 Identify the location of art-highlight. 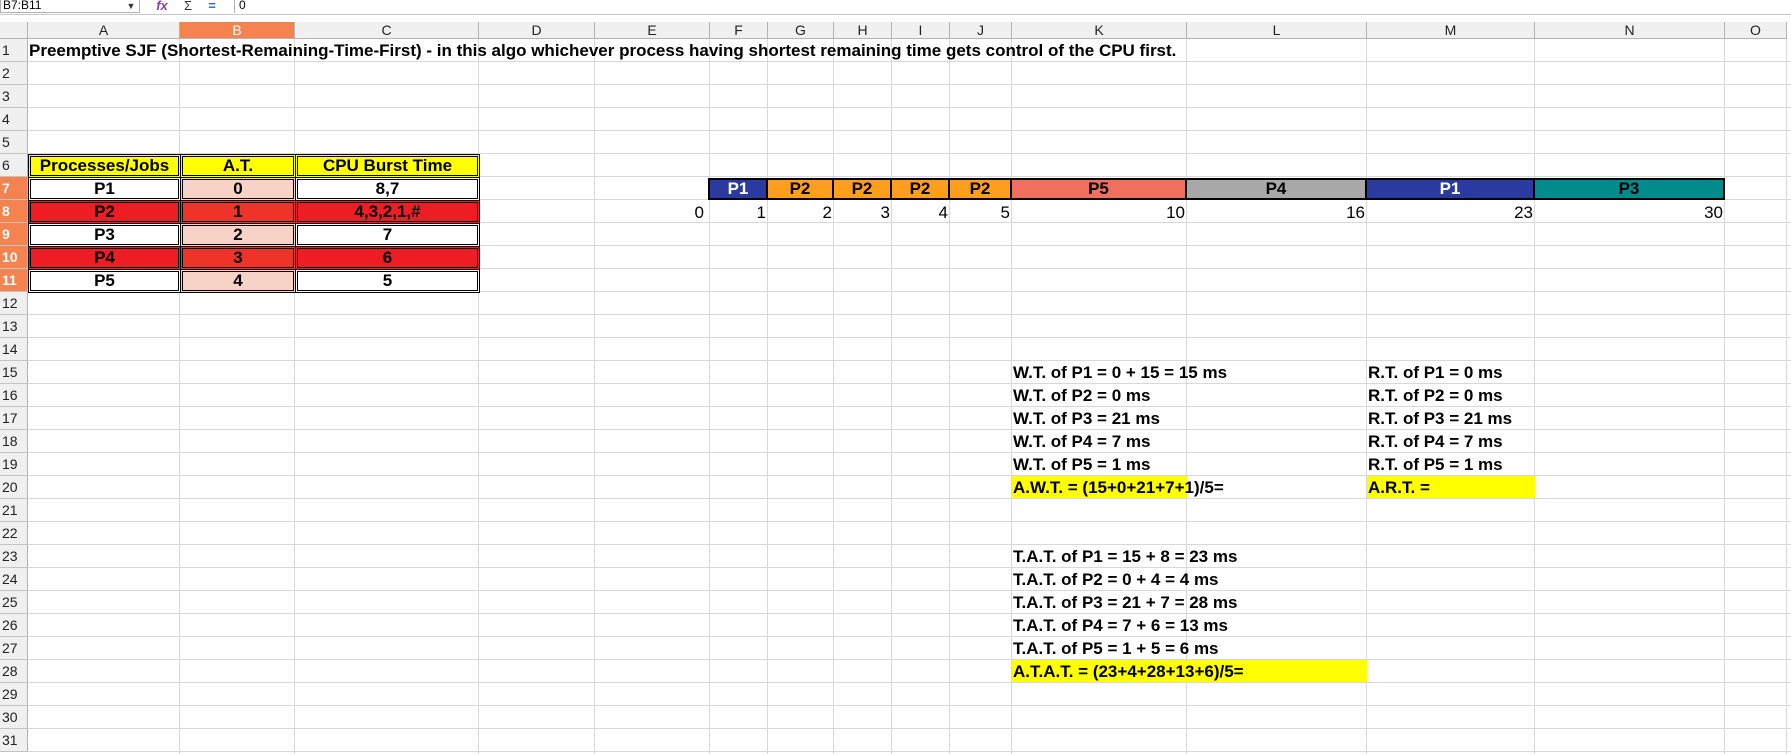
(1451, 487).